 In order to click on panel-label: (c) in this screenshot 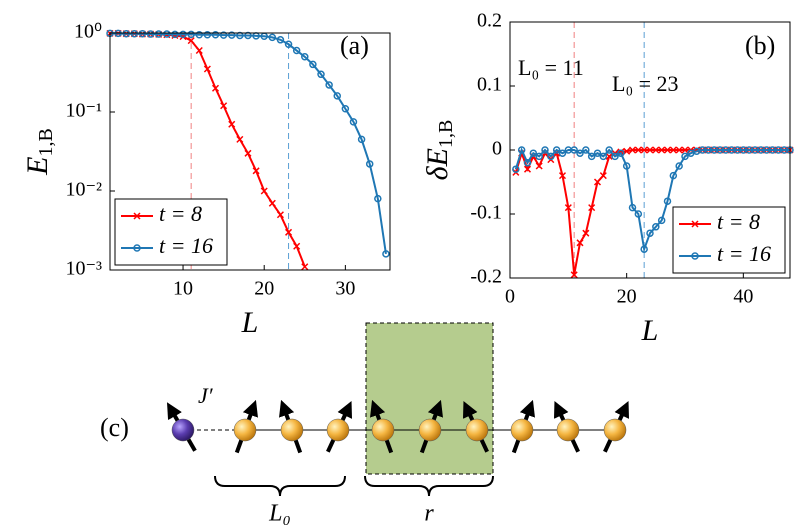, I will do `click(114, 427)`.